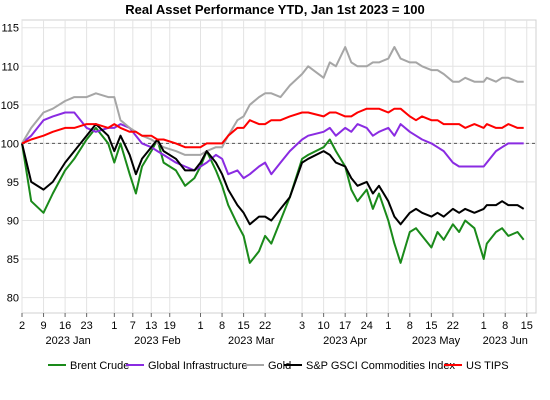  Describe the element at coordinates (13, 260) in the screenshot. I see `y-tick-label: 85` at that location.